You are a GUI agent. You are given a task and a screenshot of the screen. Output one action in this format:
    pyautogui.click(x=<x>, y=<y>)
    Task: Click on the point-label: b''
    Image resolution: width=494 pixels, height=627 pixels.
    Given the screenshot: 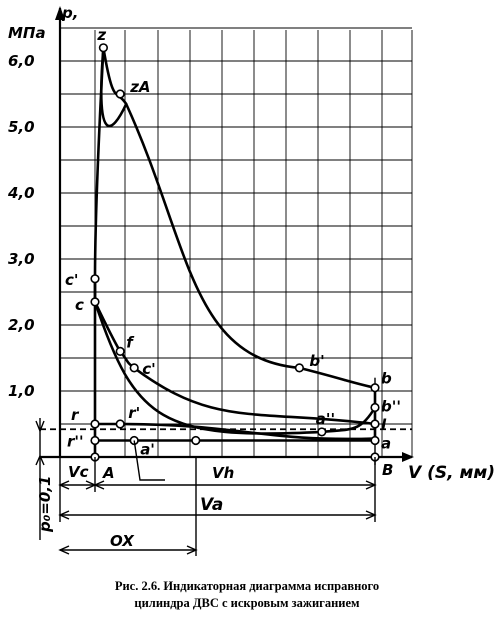 What is the action you would take?
    pyautogui.click(x=391, y=407)
    